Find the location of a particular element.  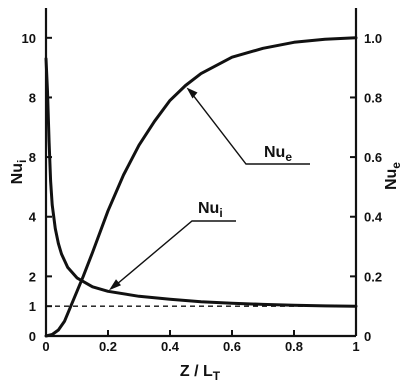

y-right-tick-label: 0 is located at coordinates (367, 336).